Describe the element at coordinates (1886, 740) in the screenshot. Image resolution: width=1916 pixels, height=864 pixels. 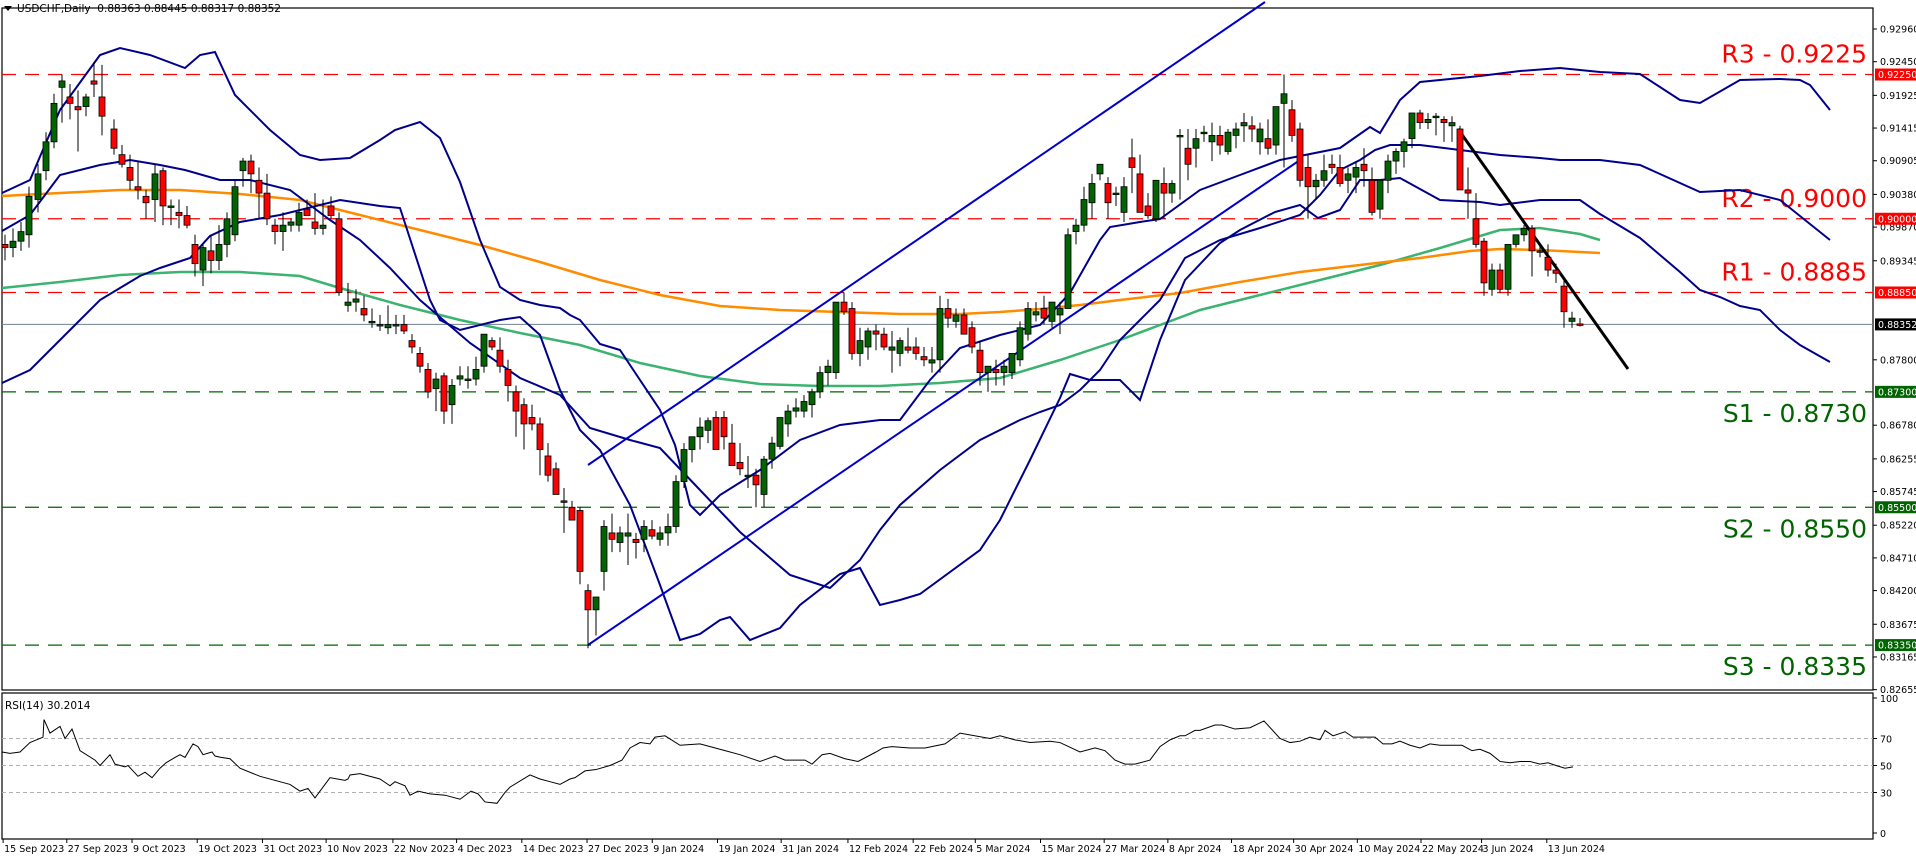
I see `rsi-scale-label: 70` at that location.